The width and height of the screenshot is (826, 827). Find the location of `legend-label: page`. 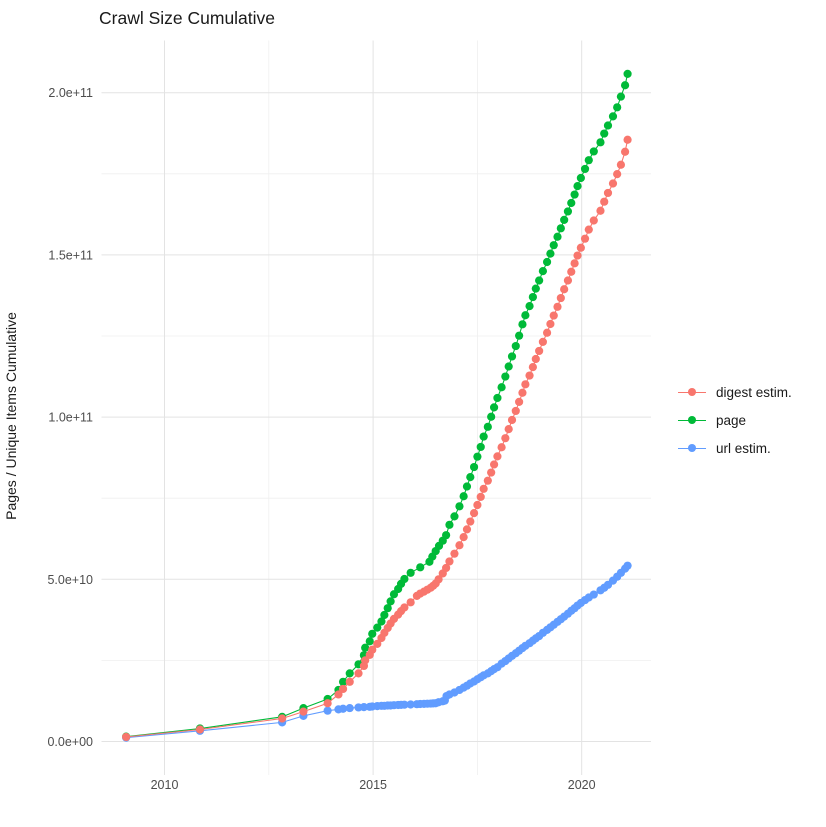

legend-label: page is located at coordinates (731, 420).